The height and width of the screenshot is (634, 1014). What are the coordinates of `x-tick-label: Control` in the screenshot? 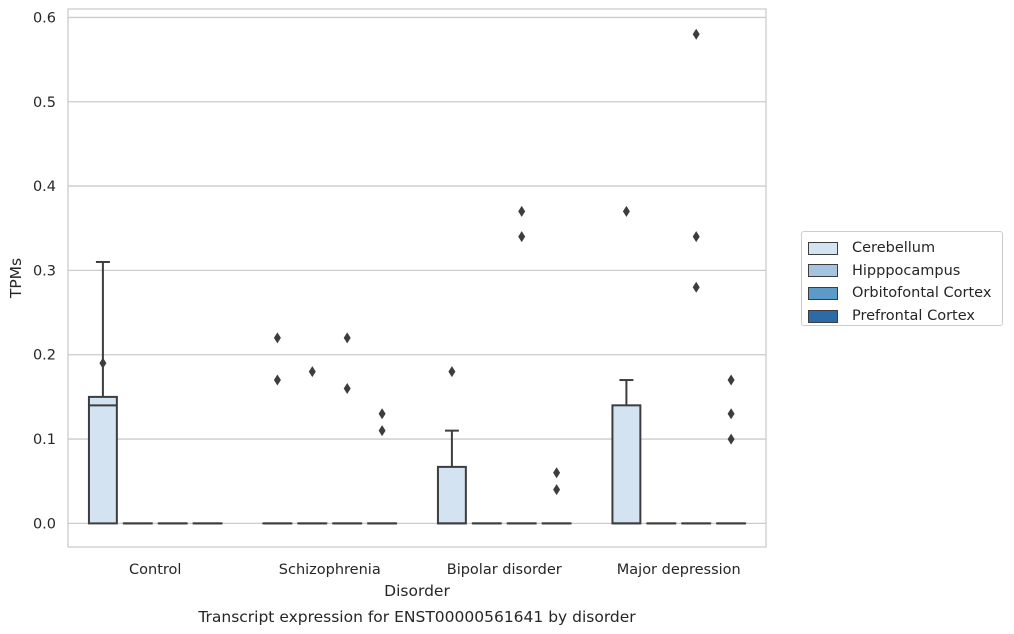 It's located at (155, 570).